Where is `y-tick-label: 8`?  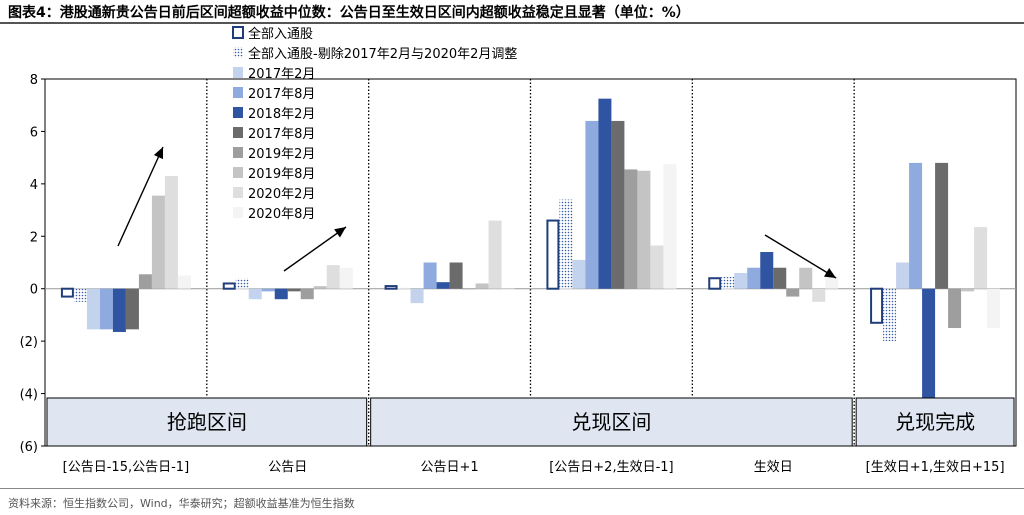
y-tick-label: 8 is located at coordinates (34, 80).